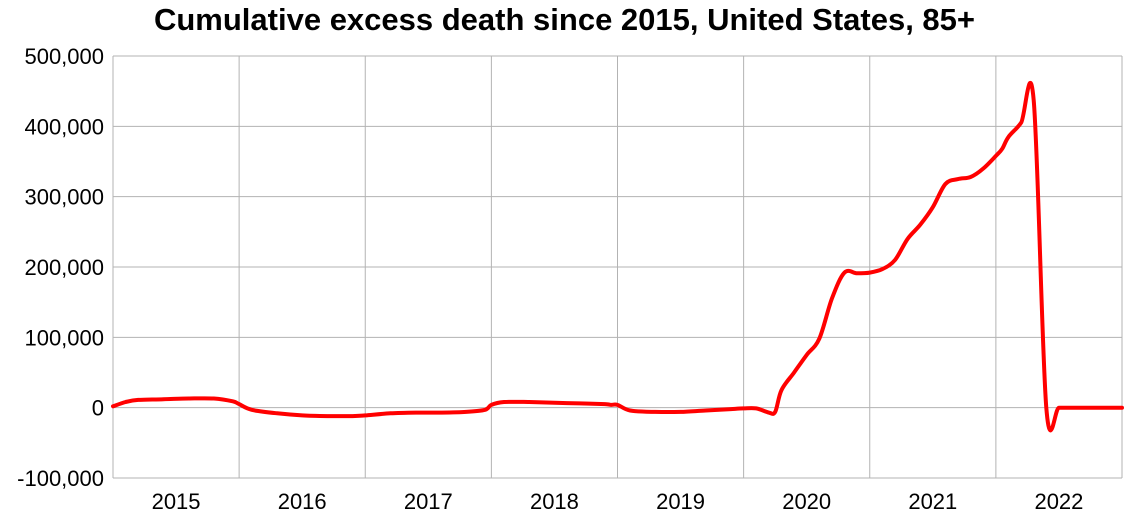  What do you see at coordinates (60, 478) in the screenshot?
I see `y-tick-label: -100,000` at bounding box center [60, 478].